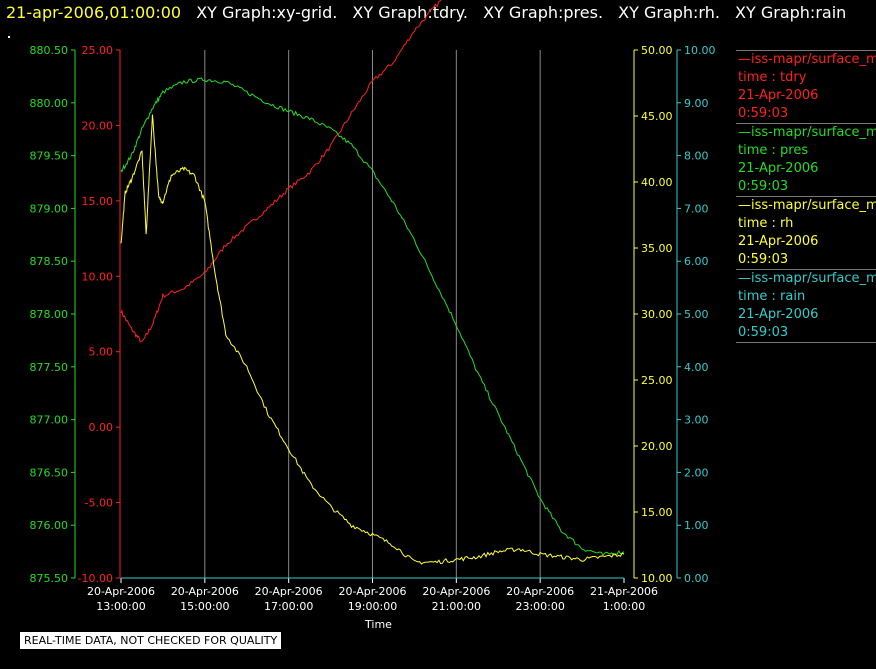  What do you see at coordinates (99, 503) in the screenshot?
I see `tdry-tick-label: -5.00` at bounding box center [99, 503].